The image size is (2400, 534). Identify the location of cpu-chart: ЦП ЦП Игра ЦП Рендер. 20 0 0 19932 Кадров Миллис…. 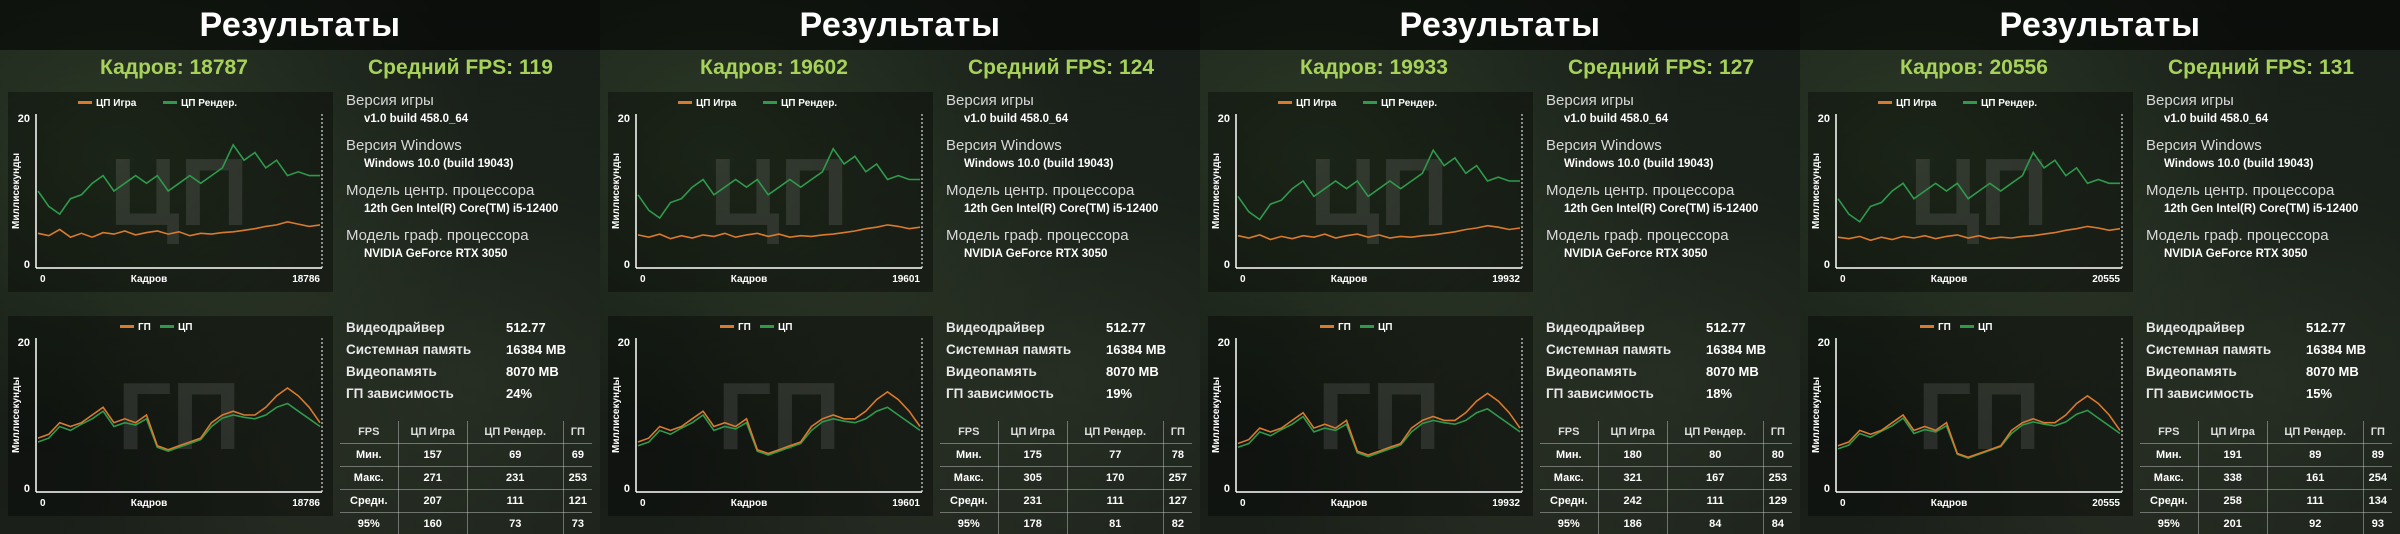
(1370, 192).